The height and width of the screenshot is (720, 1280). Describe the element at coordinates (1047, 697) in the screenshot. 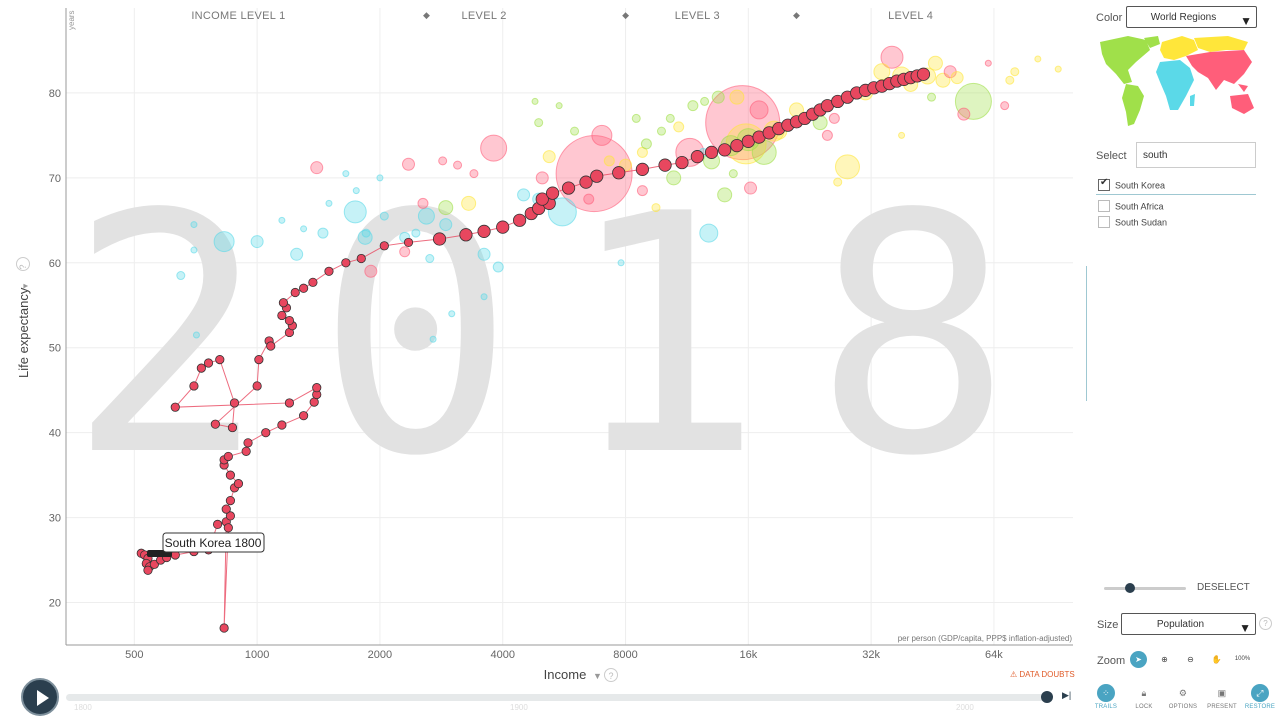

I see `timeline-handle` at that location.